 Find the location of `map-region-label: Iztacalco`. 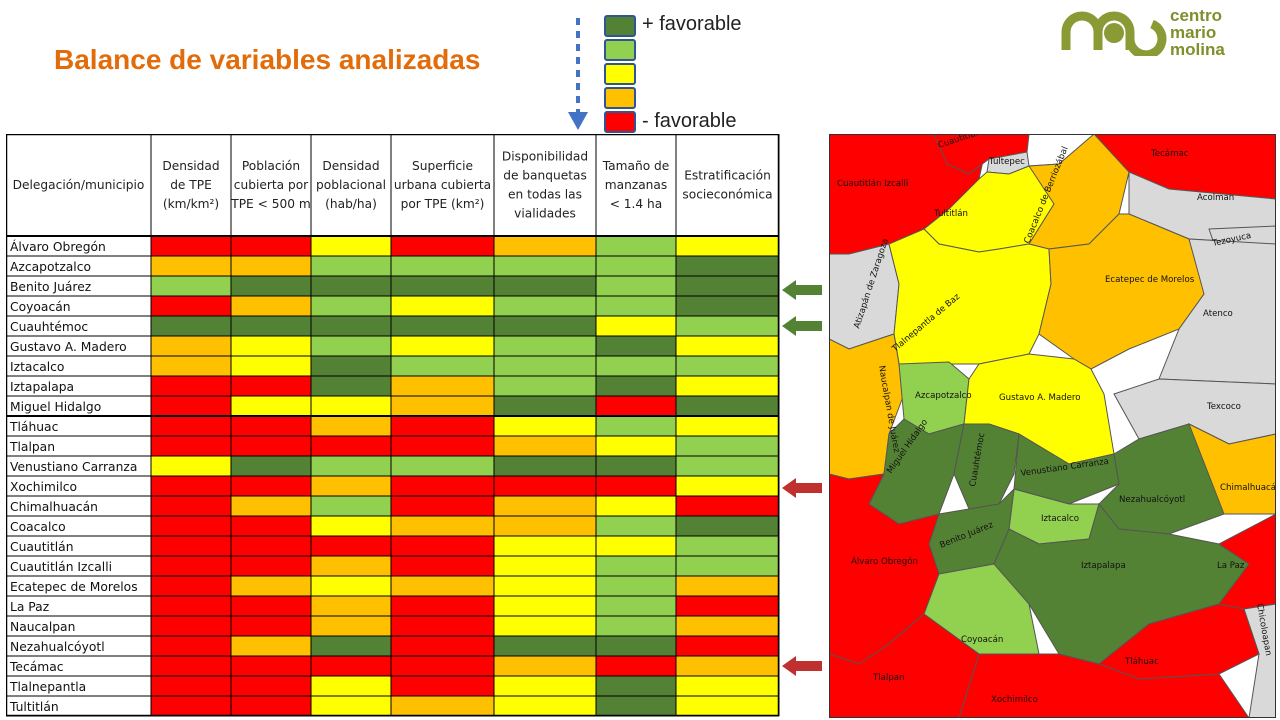

map-region-label: Iztacalco is located at coordinates (1060, 519).